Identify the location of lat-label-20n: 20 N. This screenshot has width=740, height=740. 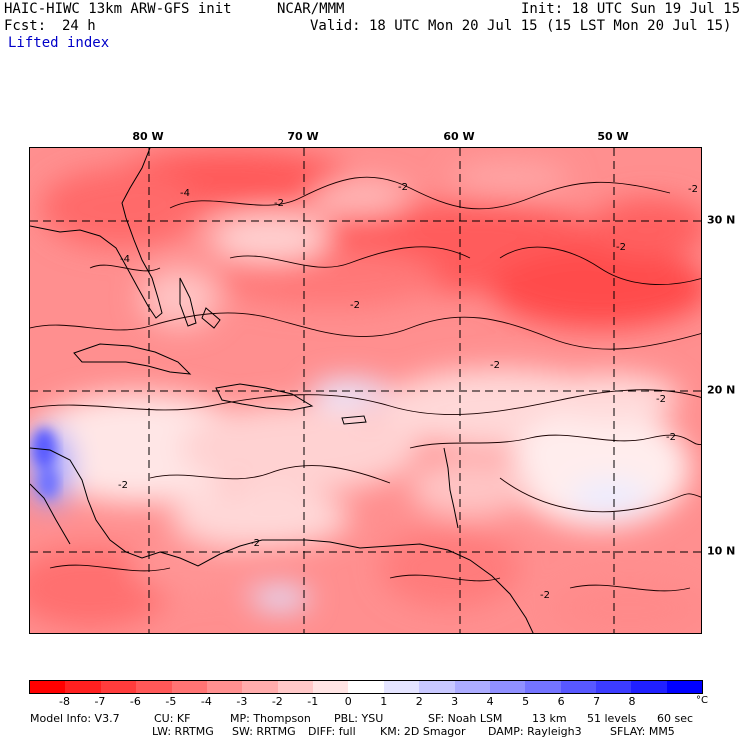
(721, 390).